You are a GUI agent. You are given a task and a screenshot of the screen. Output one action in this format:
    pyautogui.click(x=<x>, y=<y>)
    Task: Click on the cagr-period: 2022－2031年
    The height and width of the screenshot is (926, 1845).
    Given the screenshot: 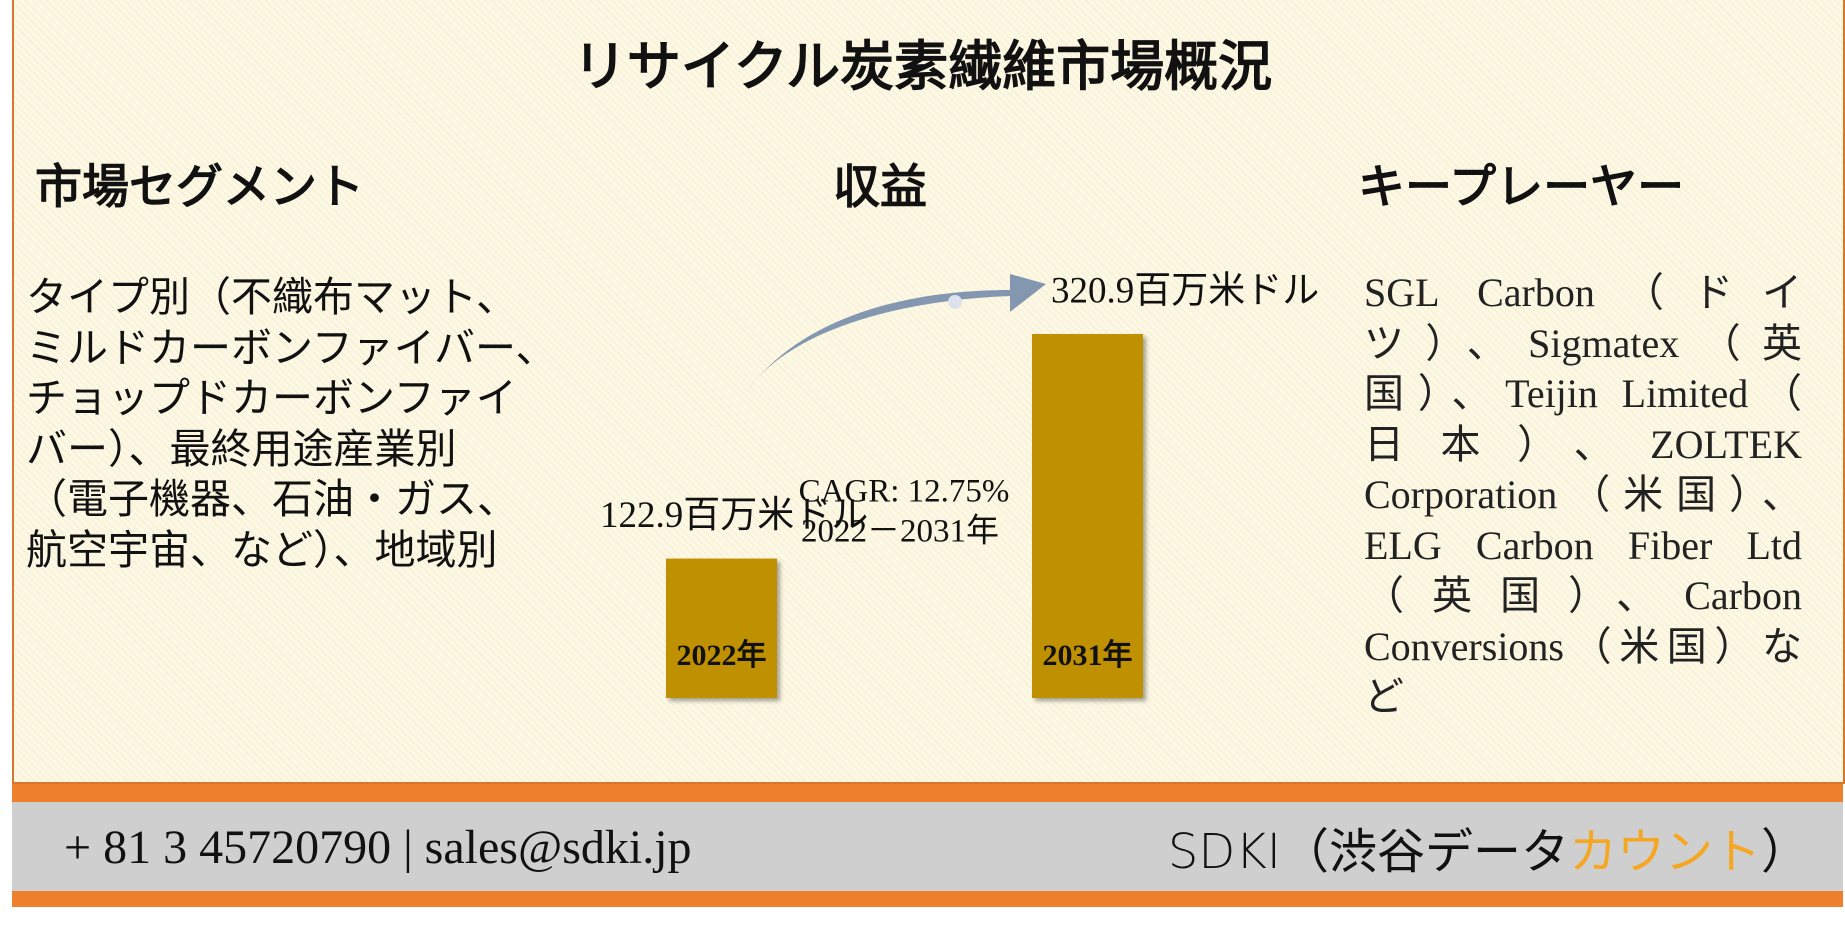 What is the action you would take?
    pyautogui.click(x=900, y=531)
    